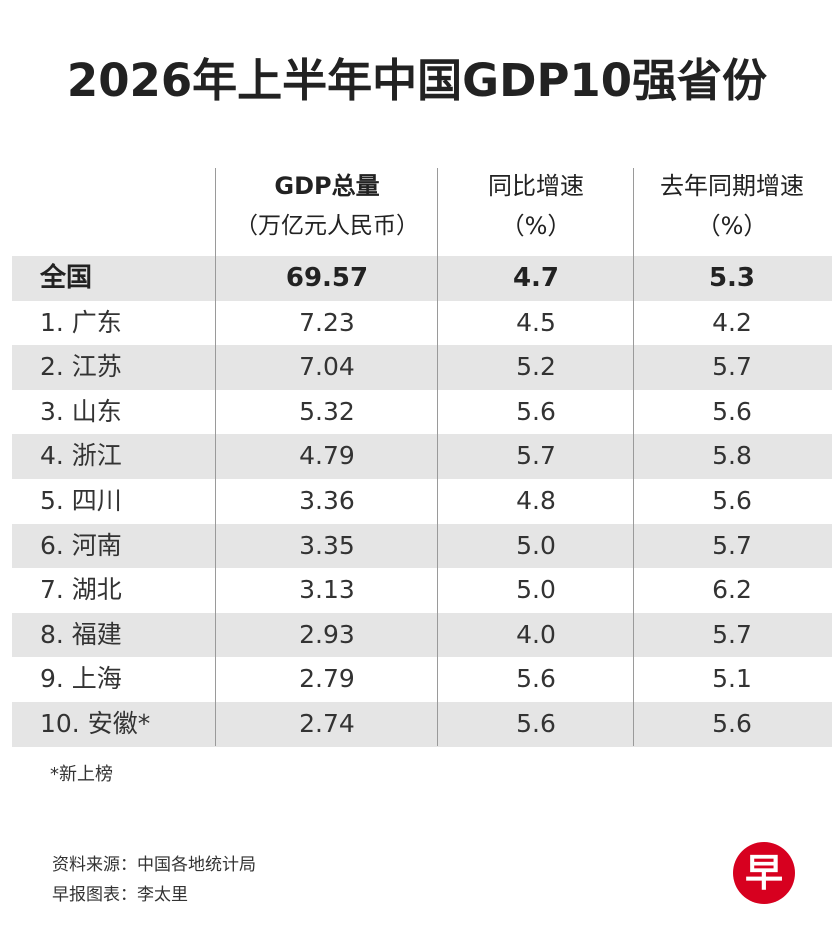  What do you see at coordinates (536, 206) in the screenshot?
I see `header-yoy: 同比增速 （%）` at bounding box center [536, 206].